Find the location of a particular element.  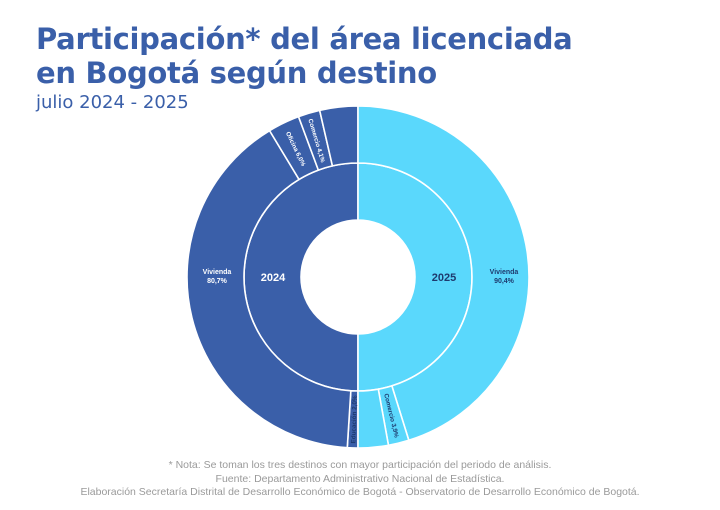

ring-label-2025: 2025 is located at coordinates (444, 278).